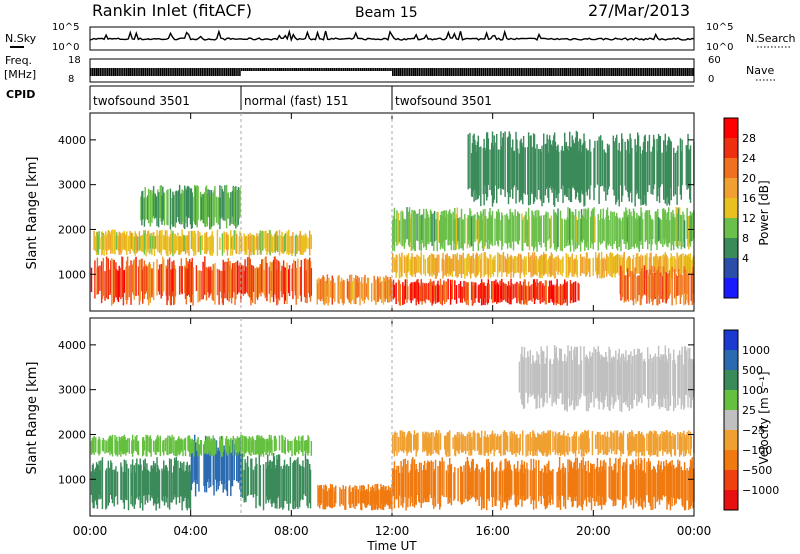 The height and width of the screenshot is (554, 800). Describe the element at coordinates (72, 229) in the screenshot. I see `y-tick-label: 2000` at that location.